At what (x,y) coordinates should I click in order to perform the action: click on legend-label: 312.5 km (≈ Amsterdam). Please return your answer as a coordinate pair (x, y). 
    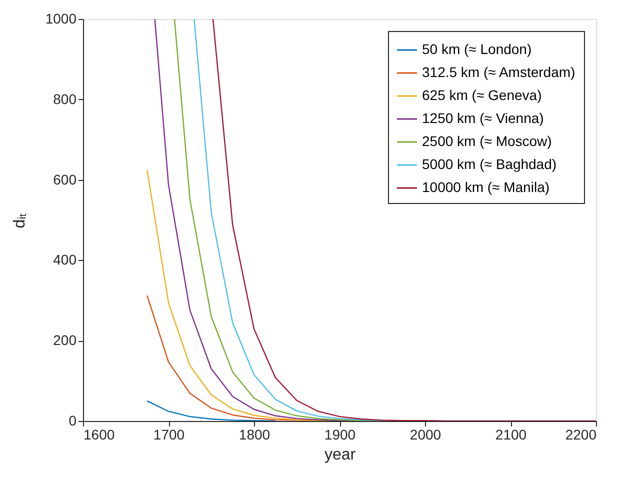
    Looking at the image, I should click on (499, 72).